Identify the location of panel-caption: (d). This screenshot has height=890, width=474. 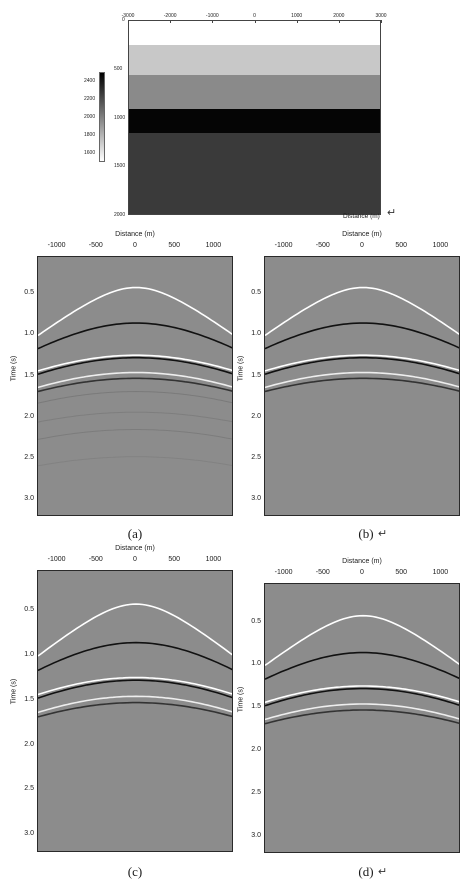
(366, 871).